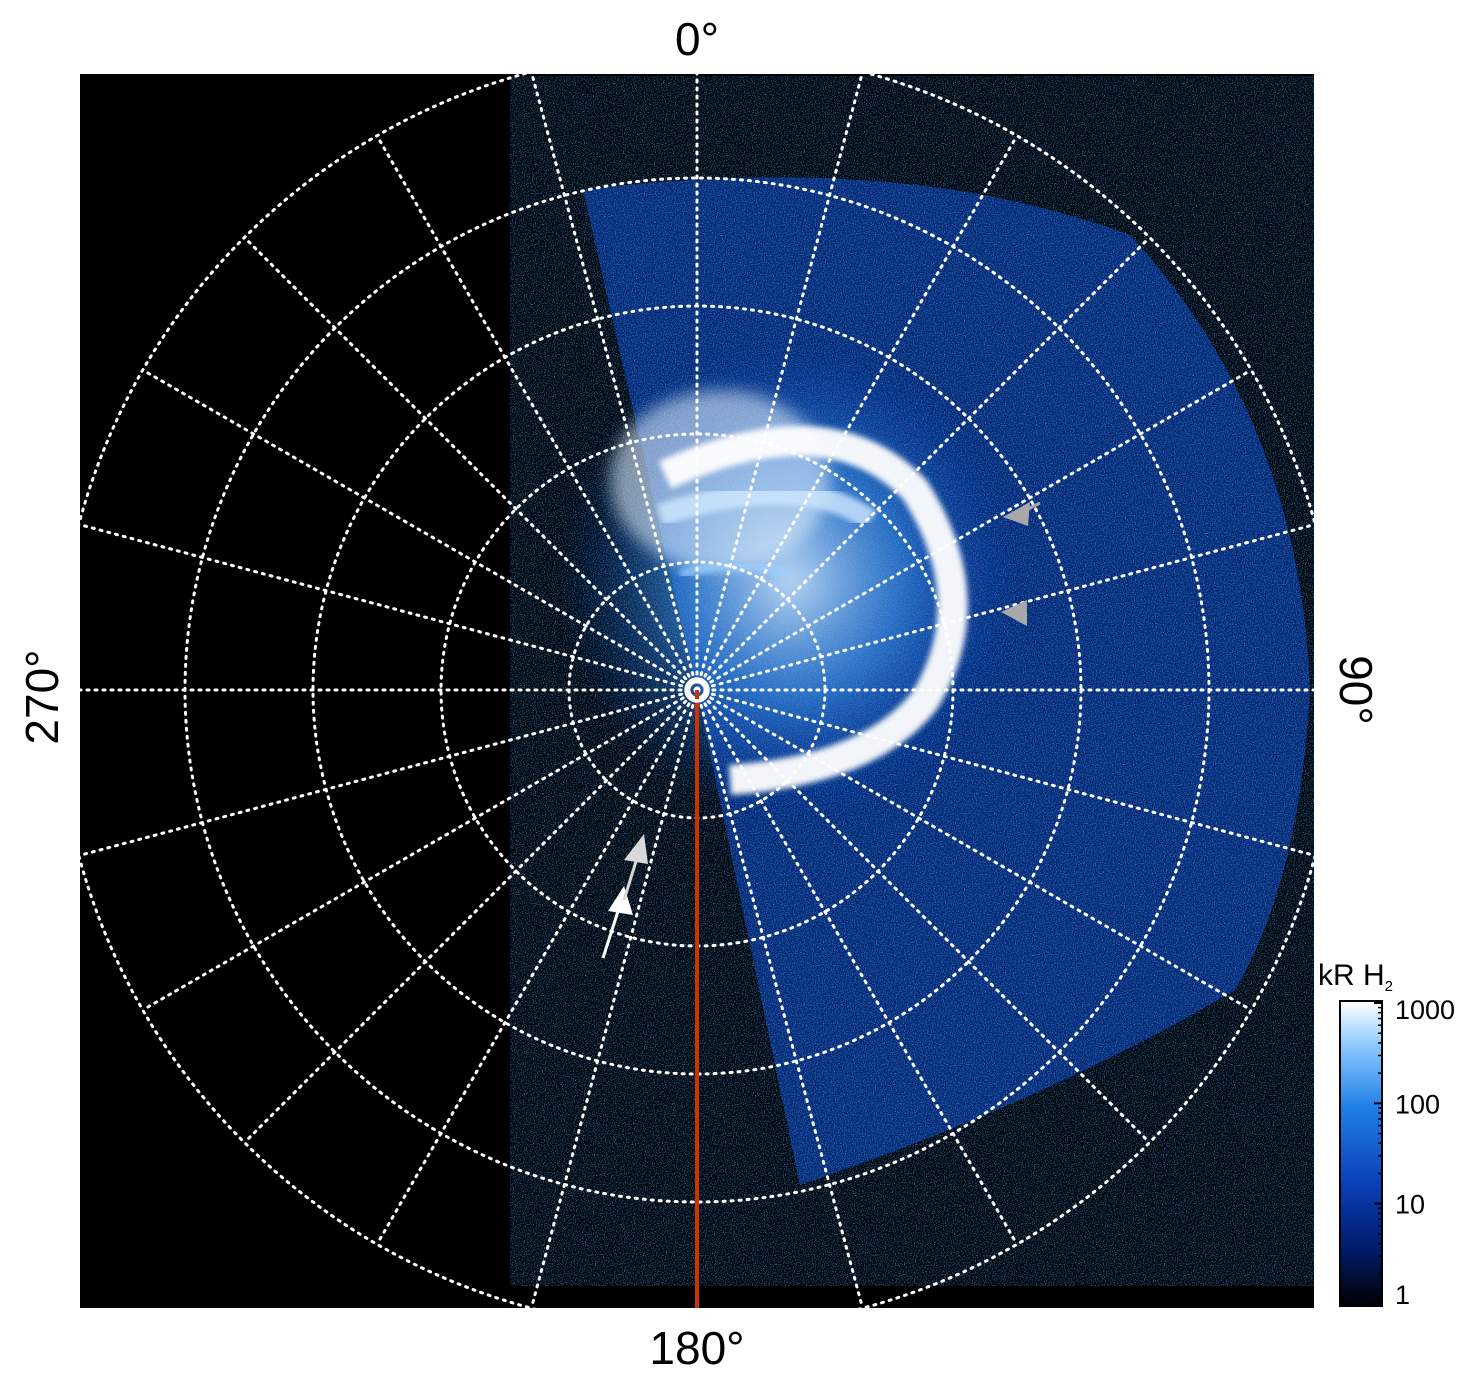 This screenshot has height=1384, width=1481. Describe the element at coordinates (1014, 613) in the screenshot. I see `arrow-gray-lower` at that location.